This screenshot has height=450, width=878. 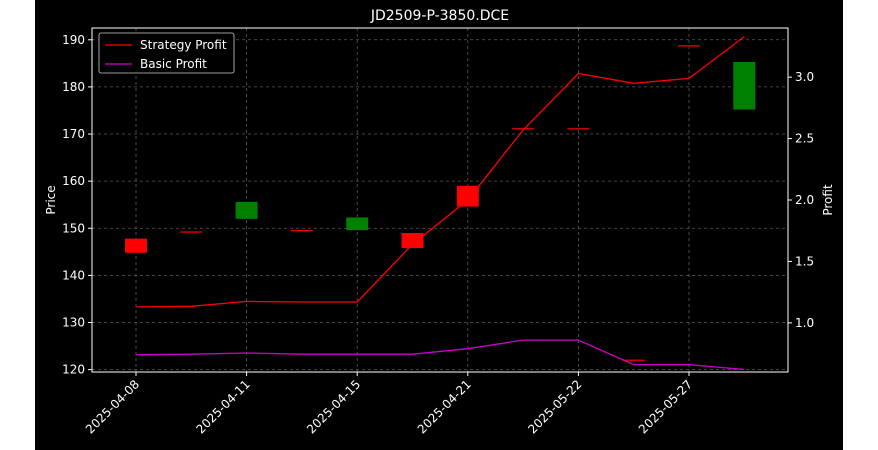 What do you see at coordinates (804, 261) in the screenshot?
I see `y-right-tick-label: 1.5` at bounding box center [804, 261].